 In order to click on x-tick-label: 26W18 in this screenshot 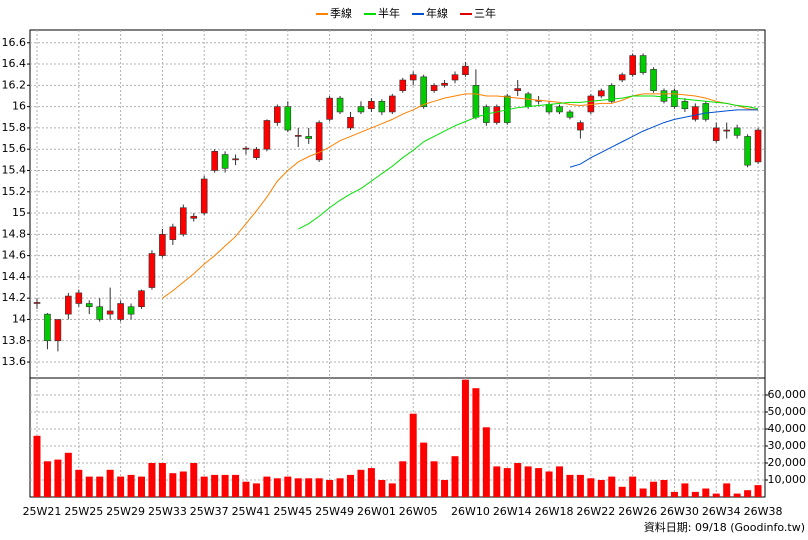, I will do `click(554, 511)`.